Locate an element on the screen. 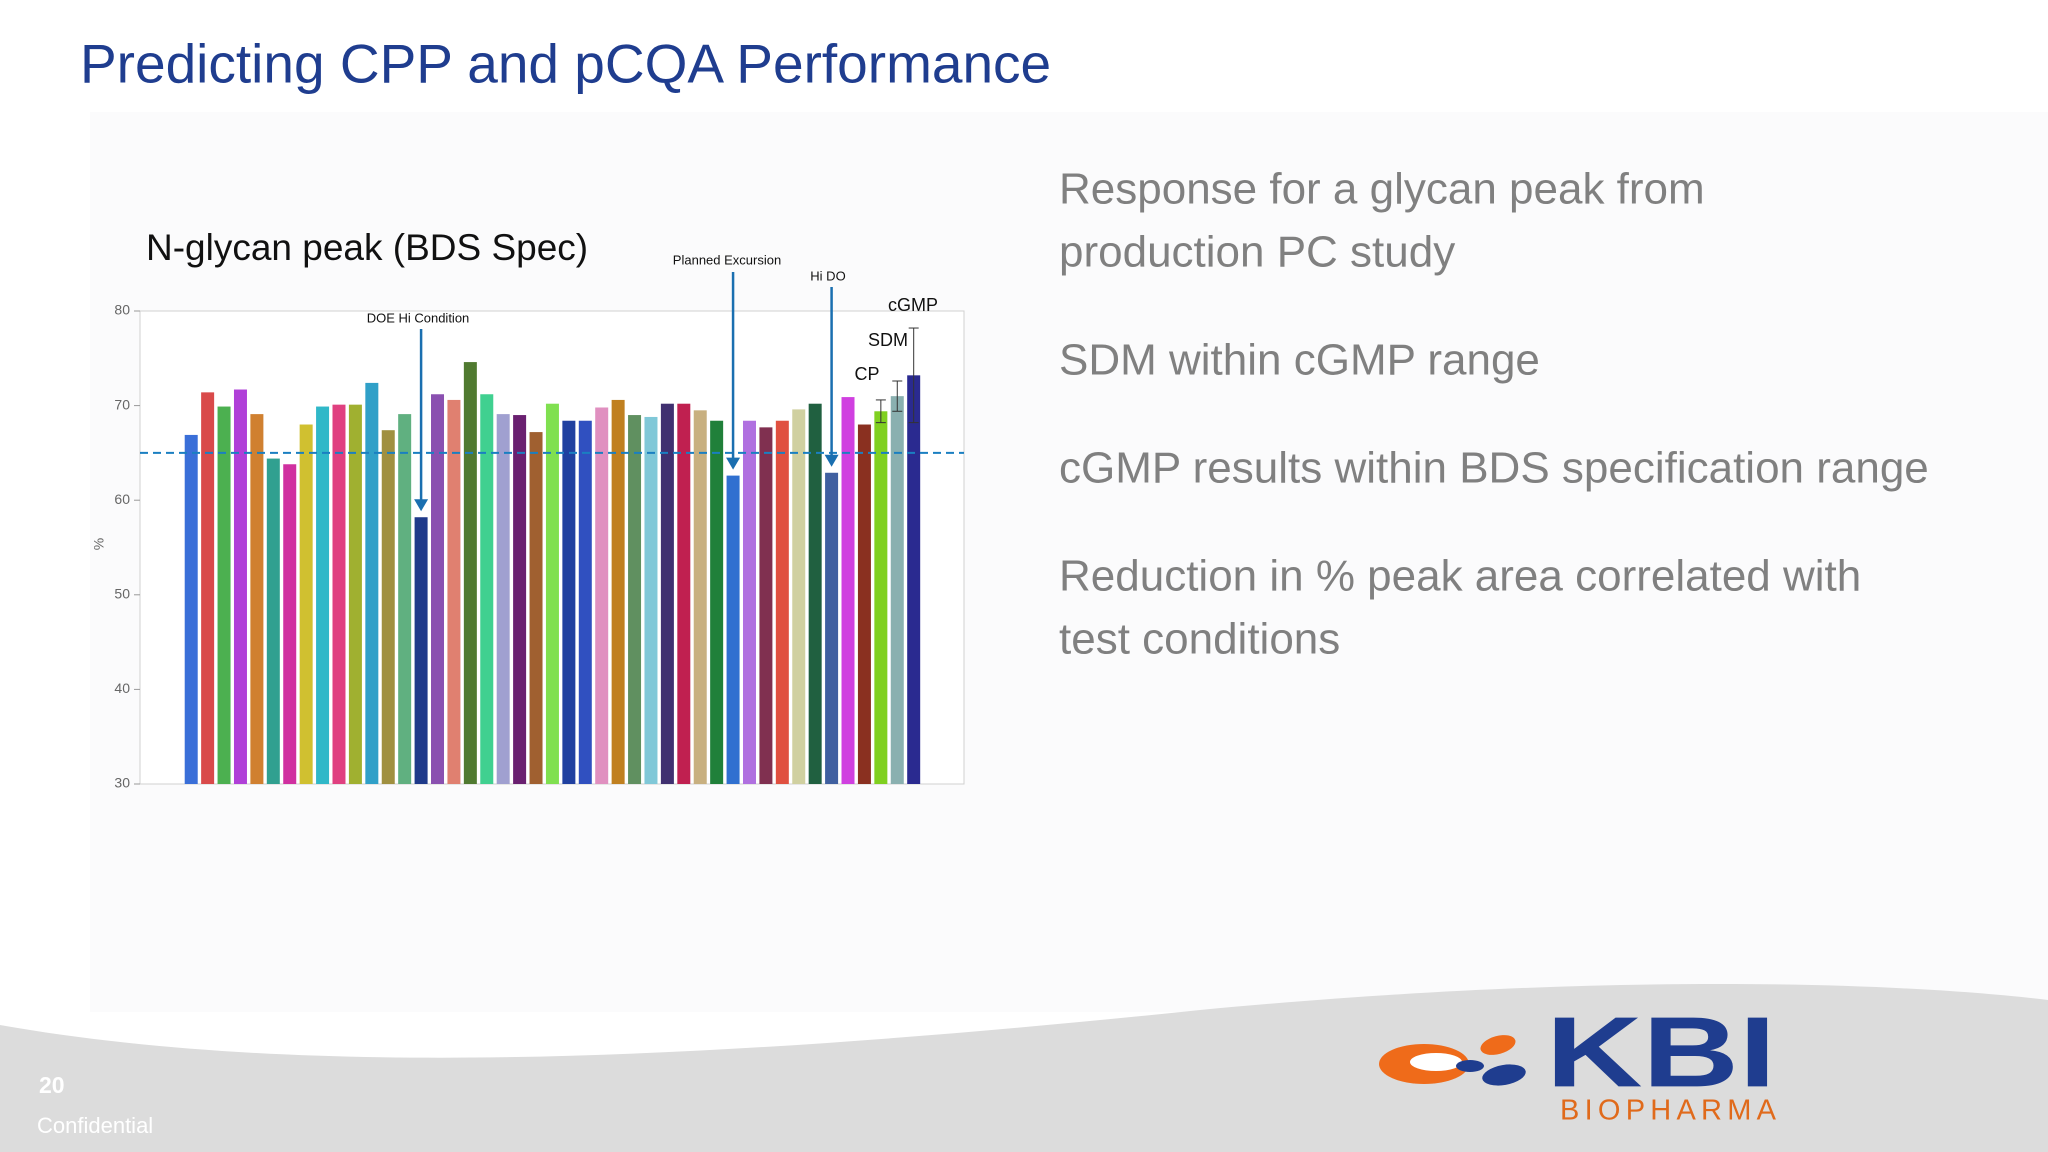  bullet-text: SDM within cGMP range is located at coordinates (1299, 360).